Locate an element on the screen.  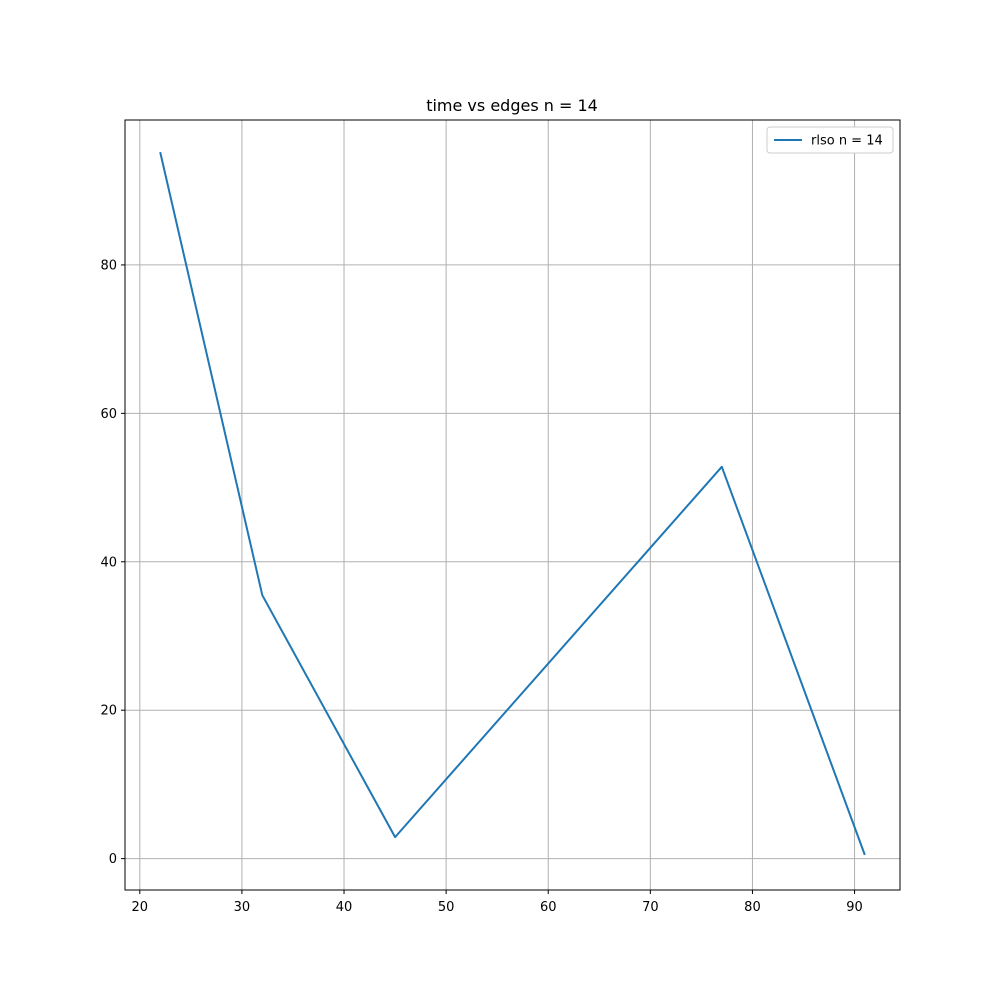
y-tick-label: 60 is located at coordinates (108, 414).